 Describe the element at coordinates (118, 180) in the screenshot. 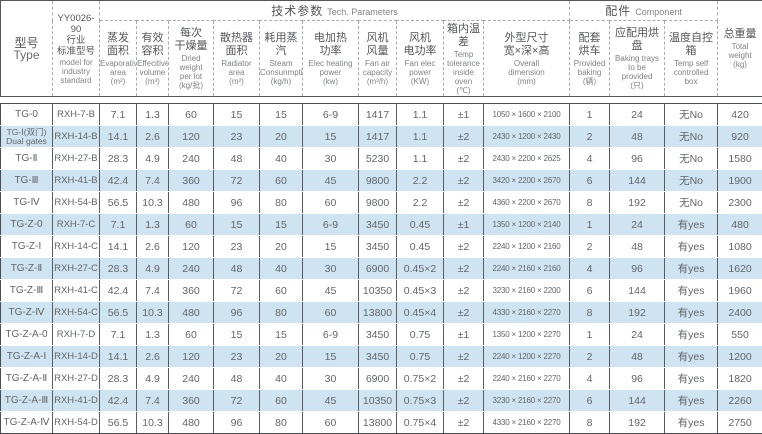

I see `cell: 42.4` at that location.